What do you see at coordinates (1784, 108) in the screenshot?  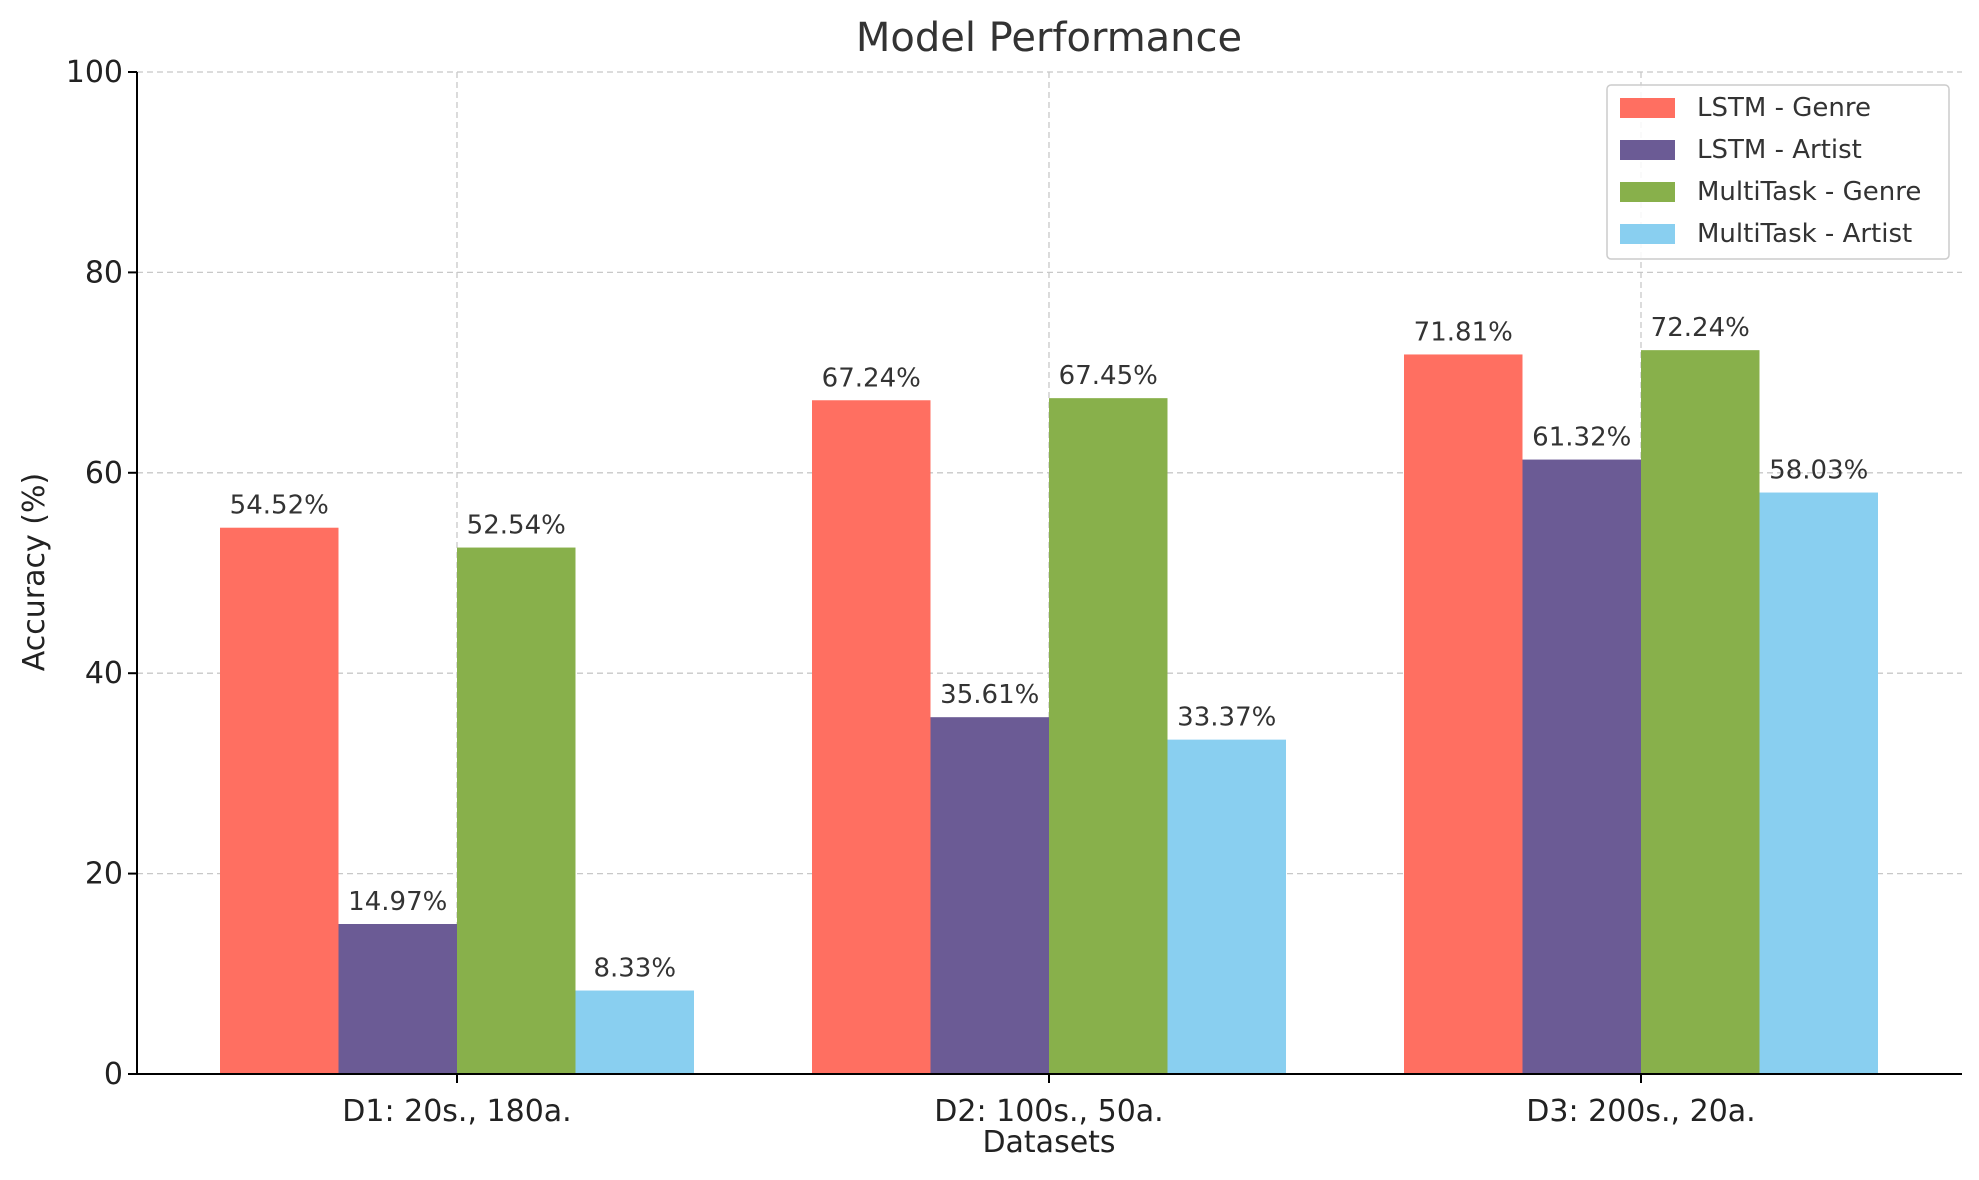 I see `legend-label: LSTM - Genre` at bounding box center [1784, 108].